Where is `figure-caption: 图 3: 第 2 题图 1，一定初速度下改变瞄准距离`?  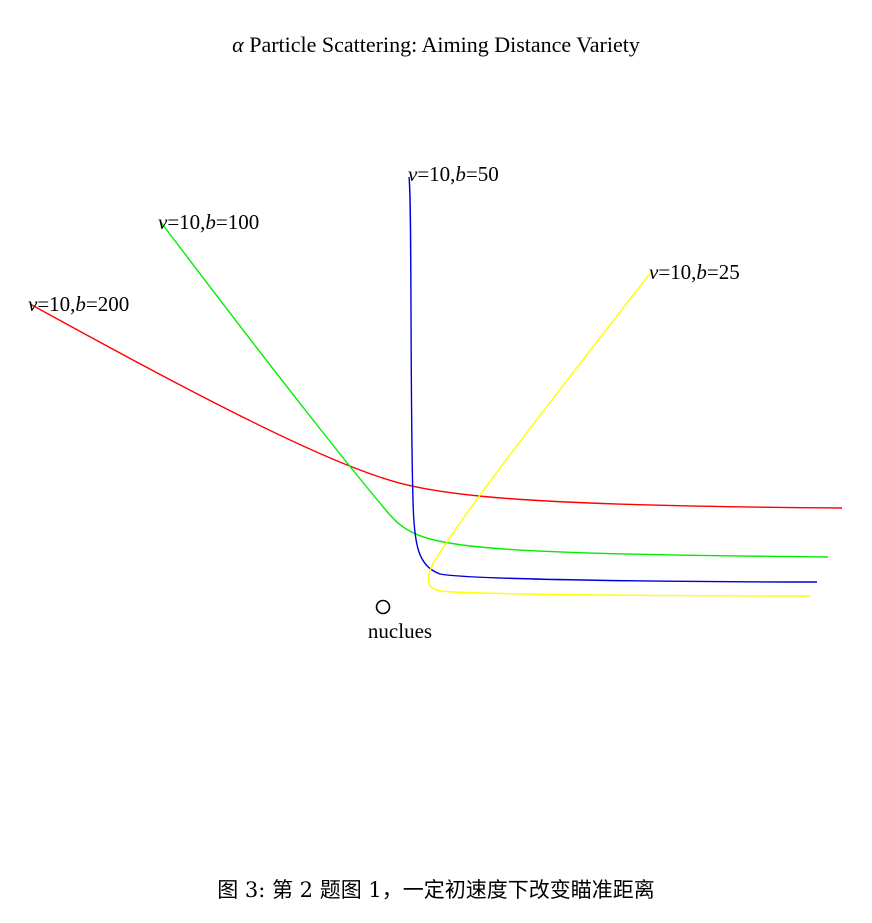
figure-caption: 图 3: 第 2 题图 1，一定初速度下改变瞄准距离 is located at coordinates (436, 890).